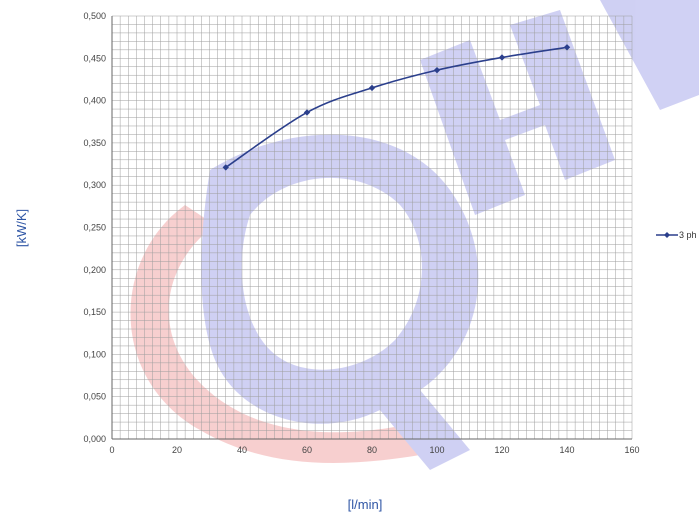  What do you see at coordinates (21, 228) in the screenshot?
I see `y-axis-title: [kW/K]` at bounding box center [21, 228].